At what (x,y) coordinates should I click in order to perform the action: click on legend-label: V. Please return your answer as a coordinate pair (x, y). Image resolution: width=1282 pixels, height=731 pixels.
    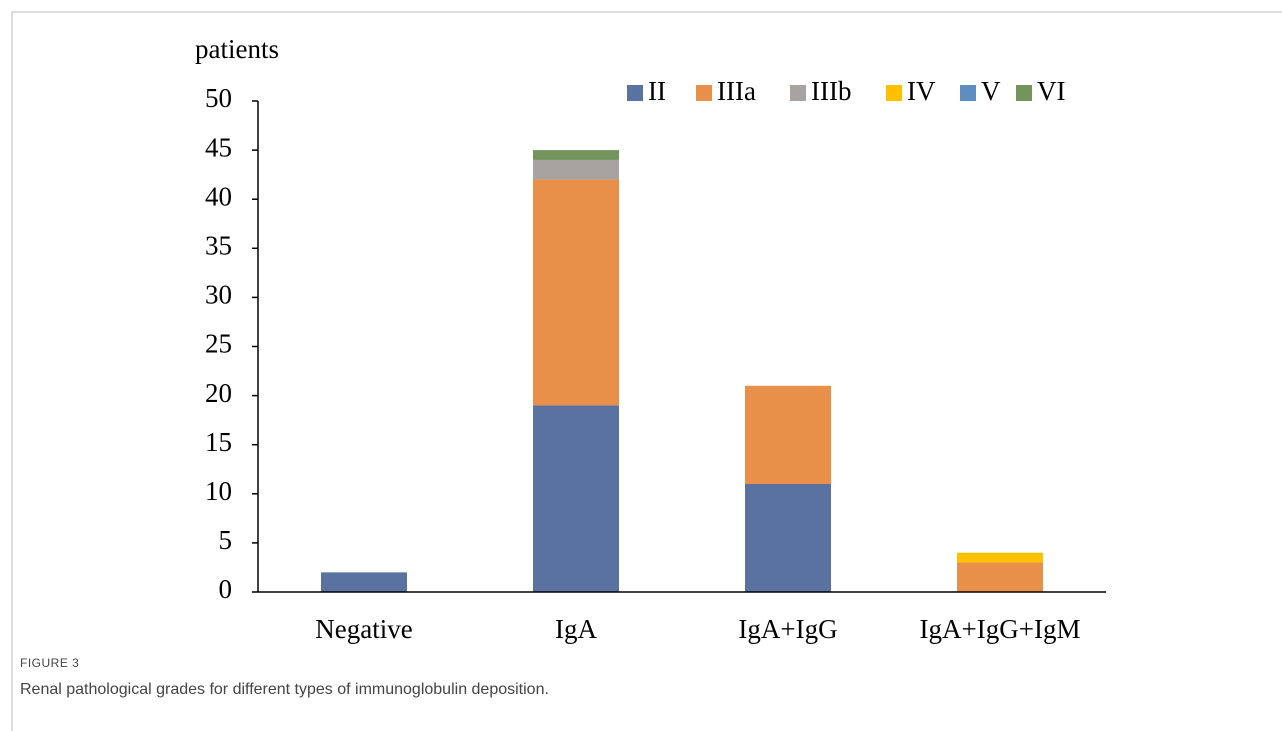
    Looking at the image, I should click on (991, 91).